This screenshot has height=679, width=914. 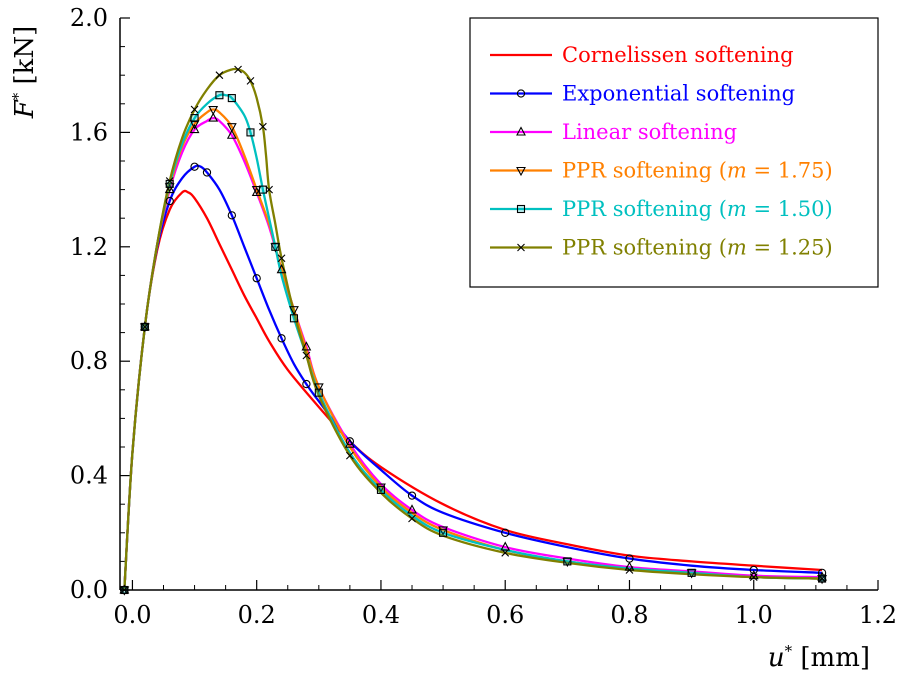 I want to click on legend-label: PPR softening (m = 1.50), so click(x=697, y=209).